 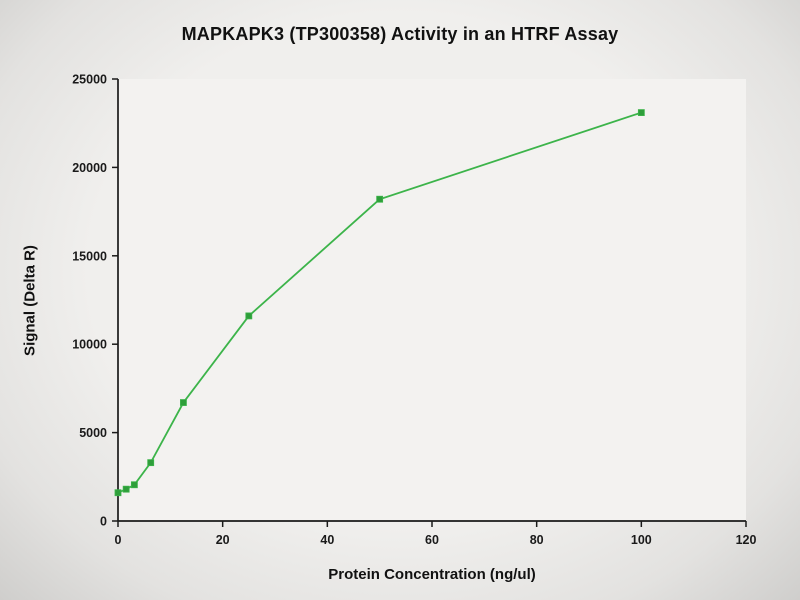 What do you see at coordinates (89, 345) in the screenshot?
I see `y-tick-label: 10000` at bounding box center [89, 345].